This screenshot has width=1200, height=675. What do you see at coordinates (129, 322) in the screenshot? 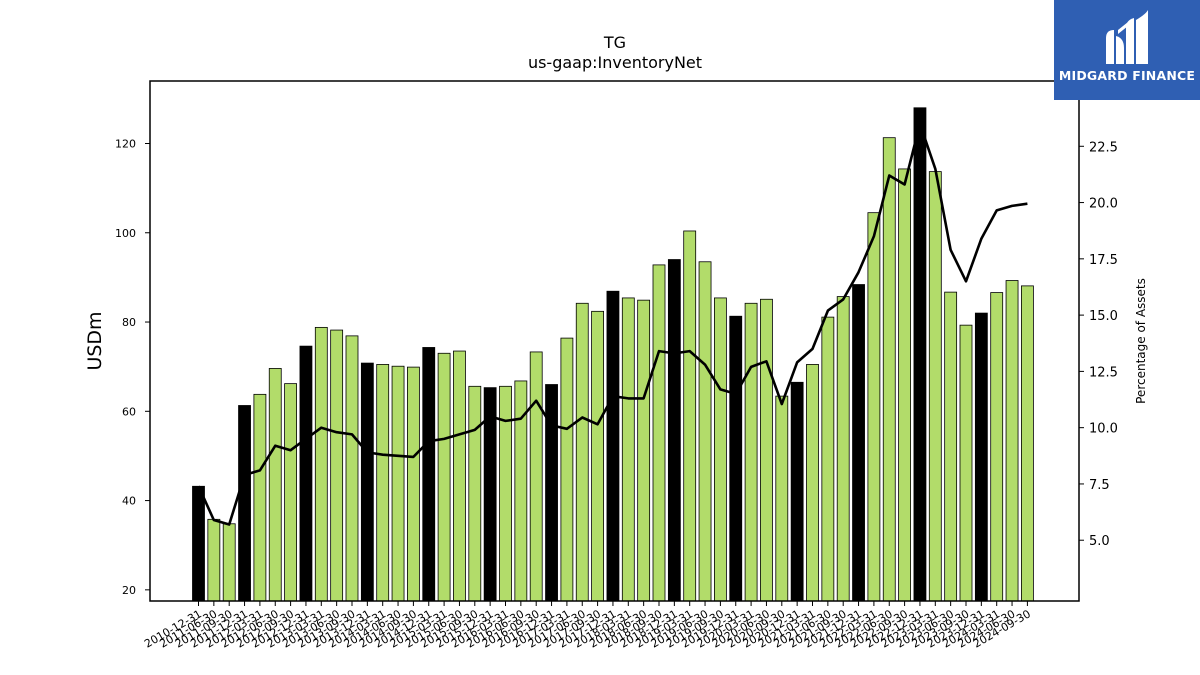
I see `left-tick-label: 80` at bounding box center [129, 322].